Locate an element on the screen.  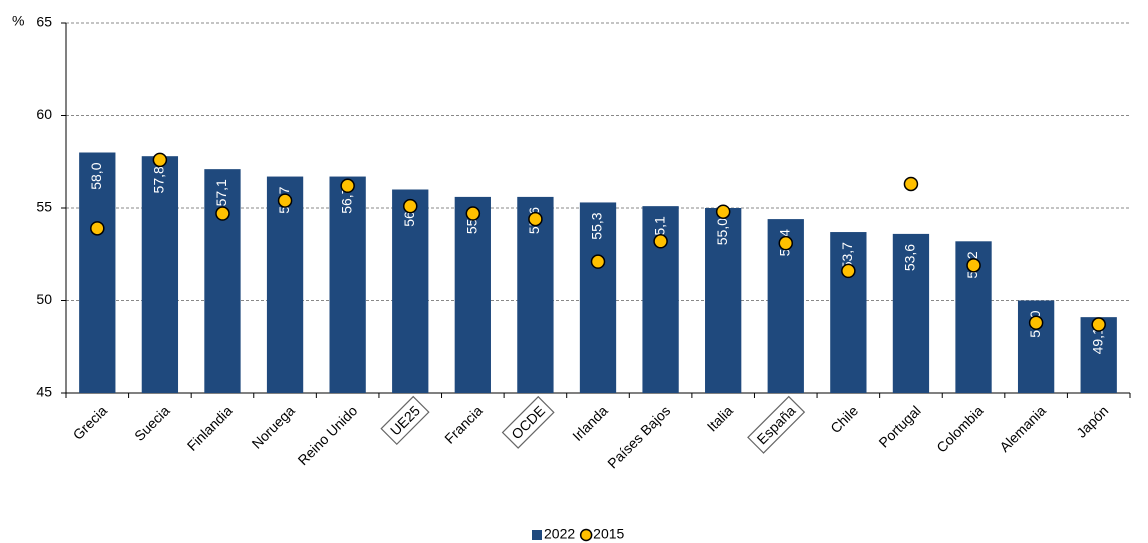
y-tick-label: 55 is located at coordinates (44, 207).